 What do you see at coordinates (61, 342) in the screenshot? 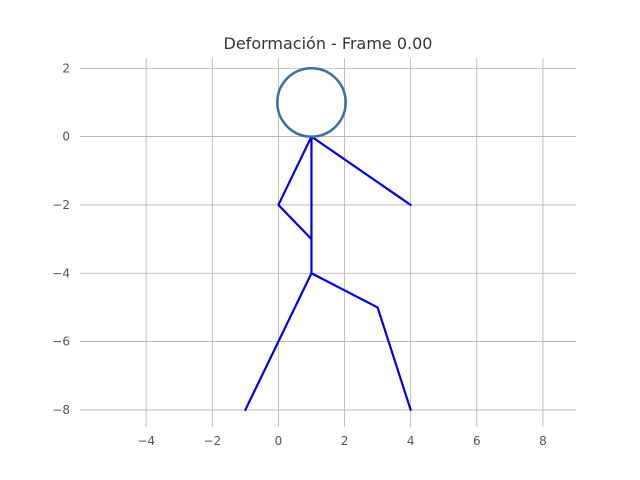
I see `y-tick-label: −6` at bounding box center [61, 342].